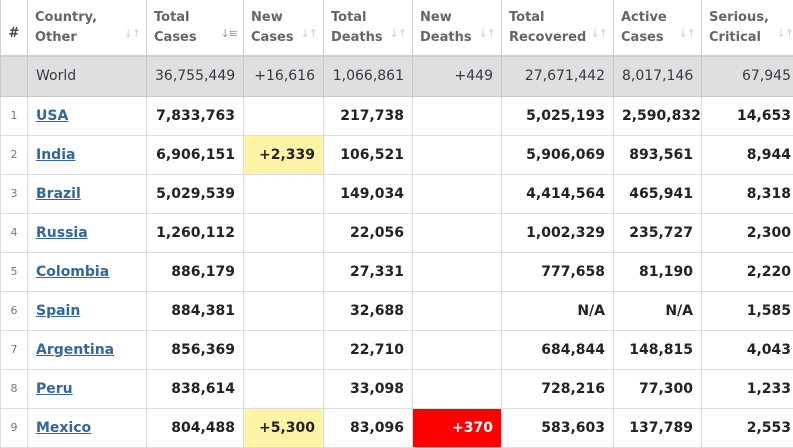 The width and height of the screenshot is (793, 448). Describe the element at coordinates (284, 76) in the screenshot. I see `new-cases-cell: +16,616` at that location.